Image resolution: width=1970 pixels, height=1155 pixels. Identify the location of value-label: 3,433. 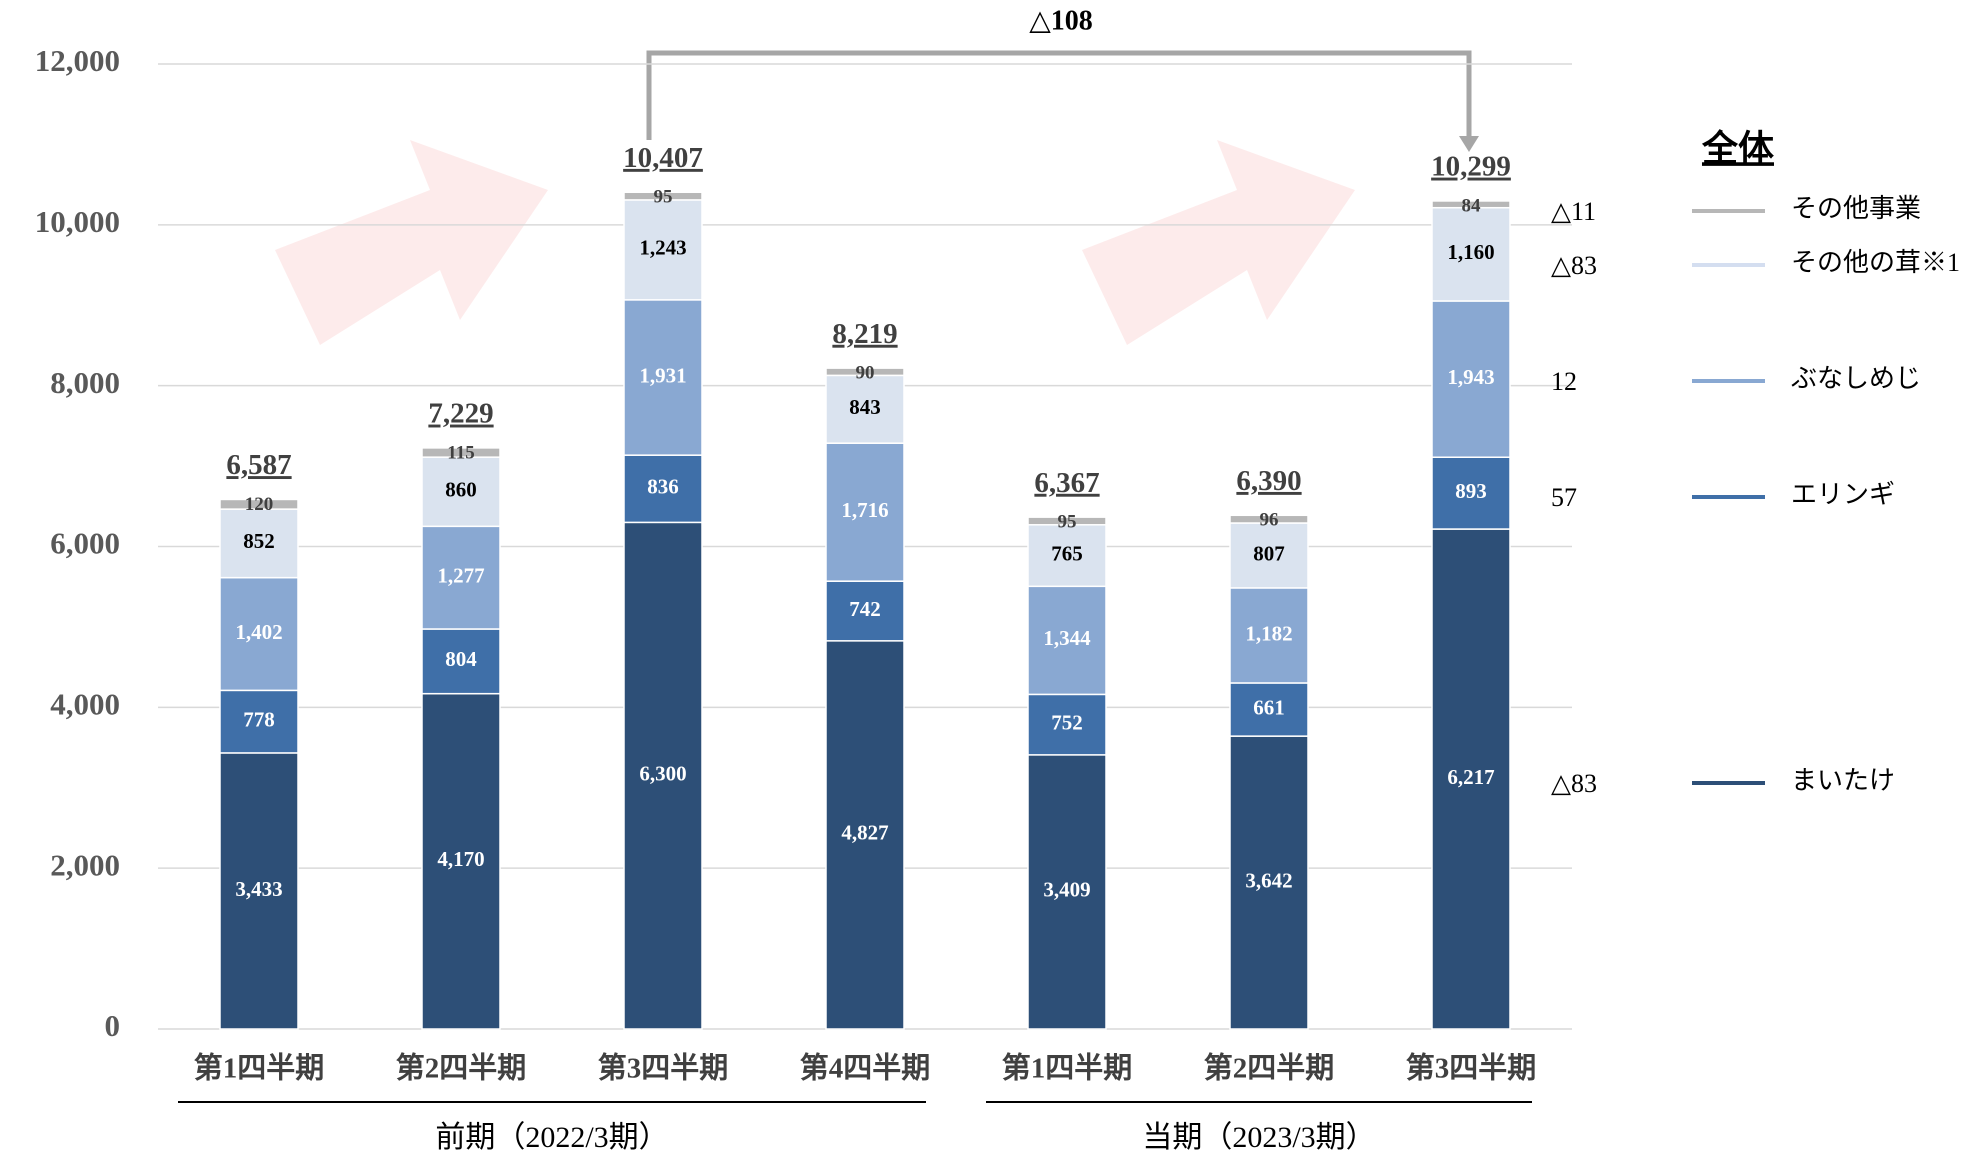
(258, 889).